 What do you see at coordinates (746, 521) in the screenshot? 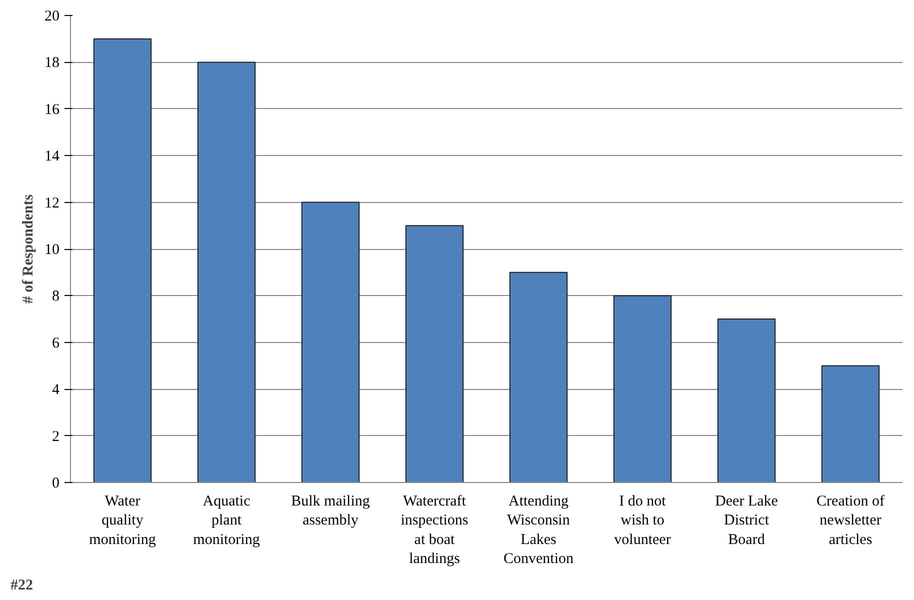
I see `x-tick-label: Deer Lake District Board` at bounding box center [746, 521].